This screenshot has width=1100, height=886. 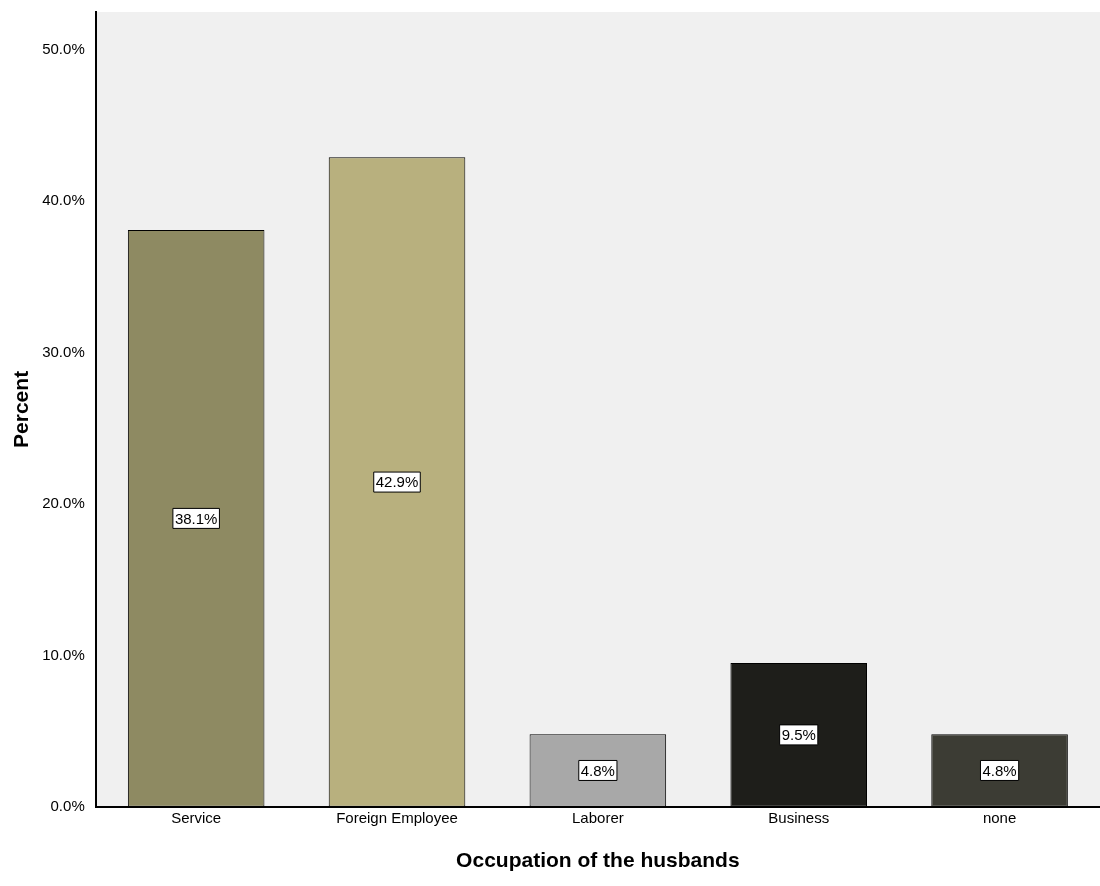 What do you see at coordinates (799, 817) in the screenshot?
I see `x-tick-label: Business` at bounding box center [799, 817].